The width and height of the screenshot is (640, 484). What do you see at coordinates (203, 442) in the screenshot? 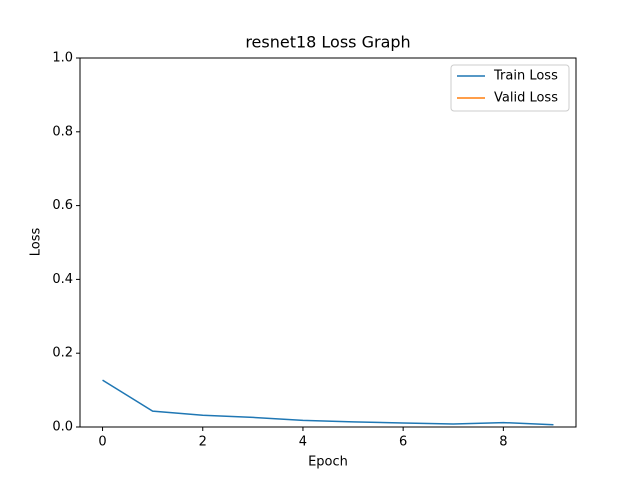
I see `x-tick-label: 2` at bounding box center [203, 442].